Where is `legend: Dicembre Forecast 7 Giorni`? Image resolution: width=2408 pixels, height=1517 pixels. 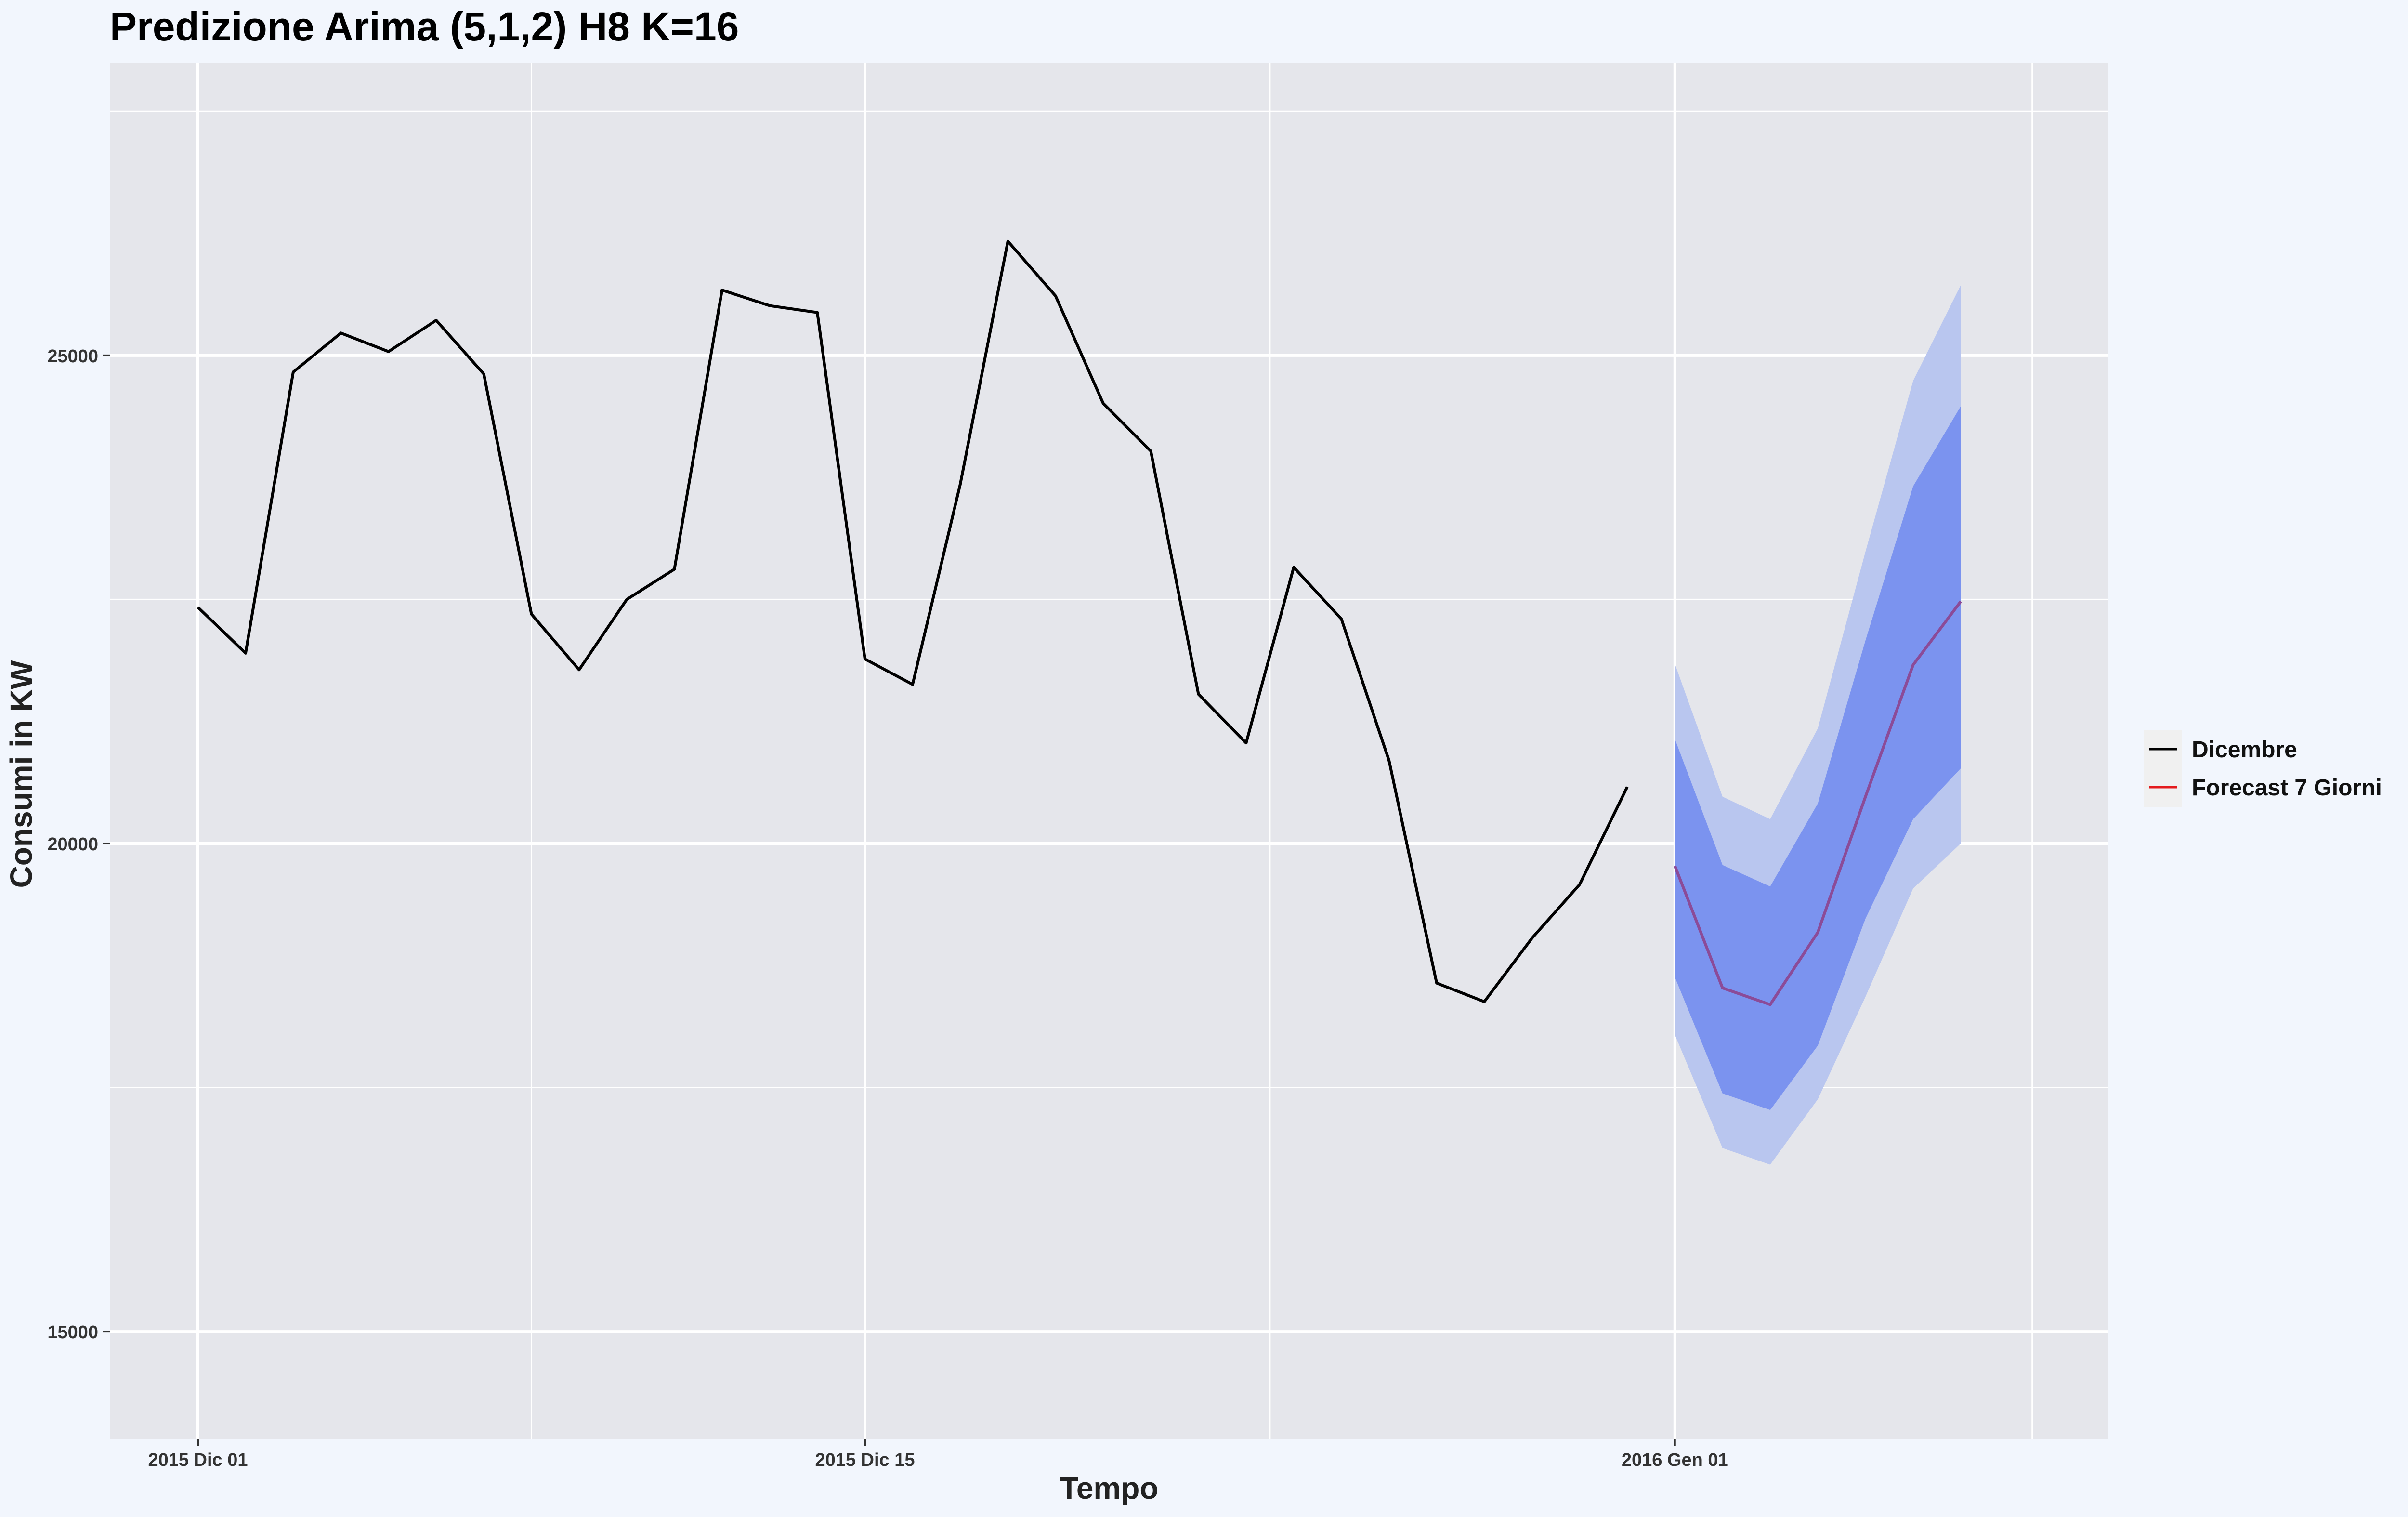
legend: Dicembre Forecast 7 Giorni is located at coordinates (2263, 769).